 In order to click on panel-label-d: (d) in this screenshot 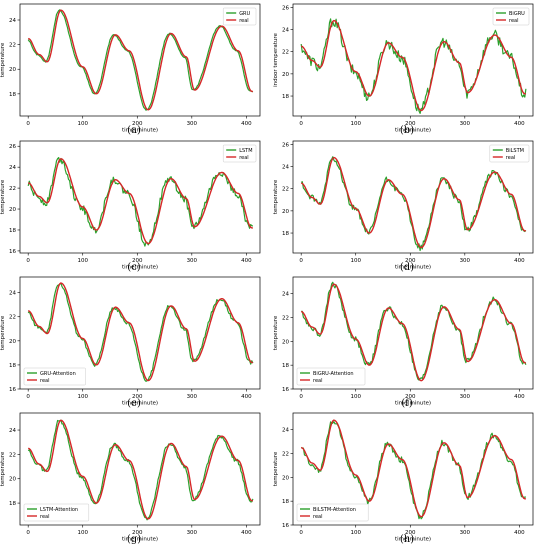, I will do `click(407, 267)`.